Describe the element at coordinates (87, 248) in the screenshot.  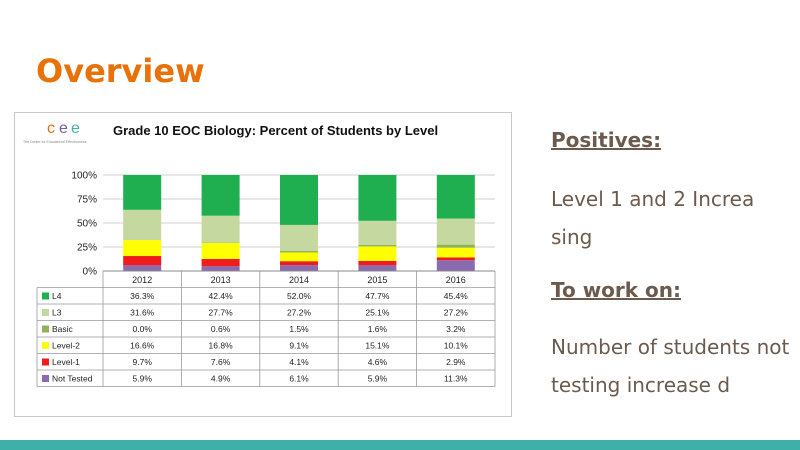
I see `y-tick-label: 25%` at that location.